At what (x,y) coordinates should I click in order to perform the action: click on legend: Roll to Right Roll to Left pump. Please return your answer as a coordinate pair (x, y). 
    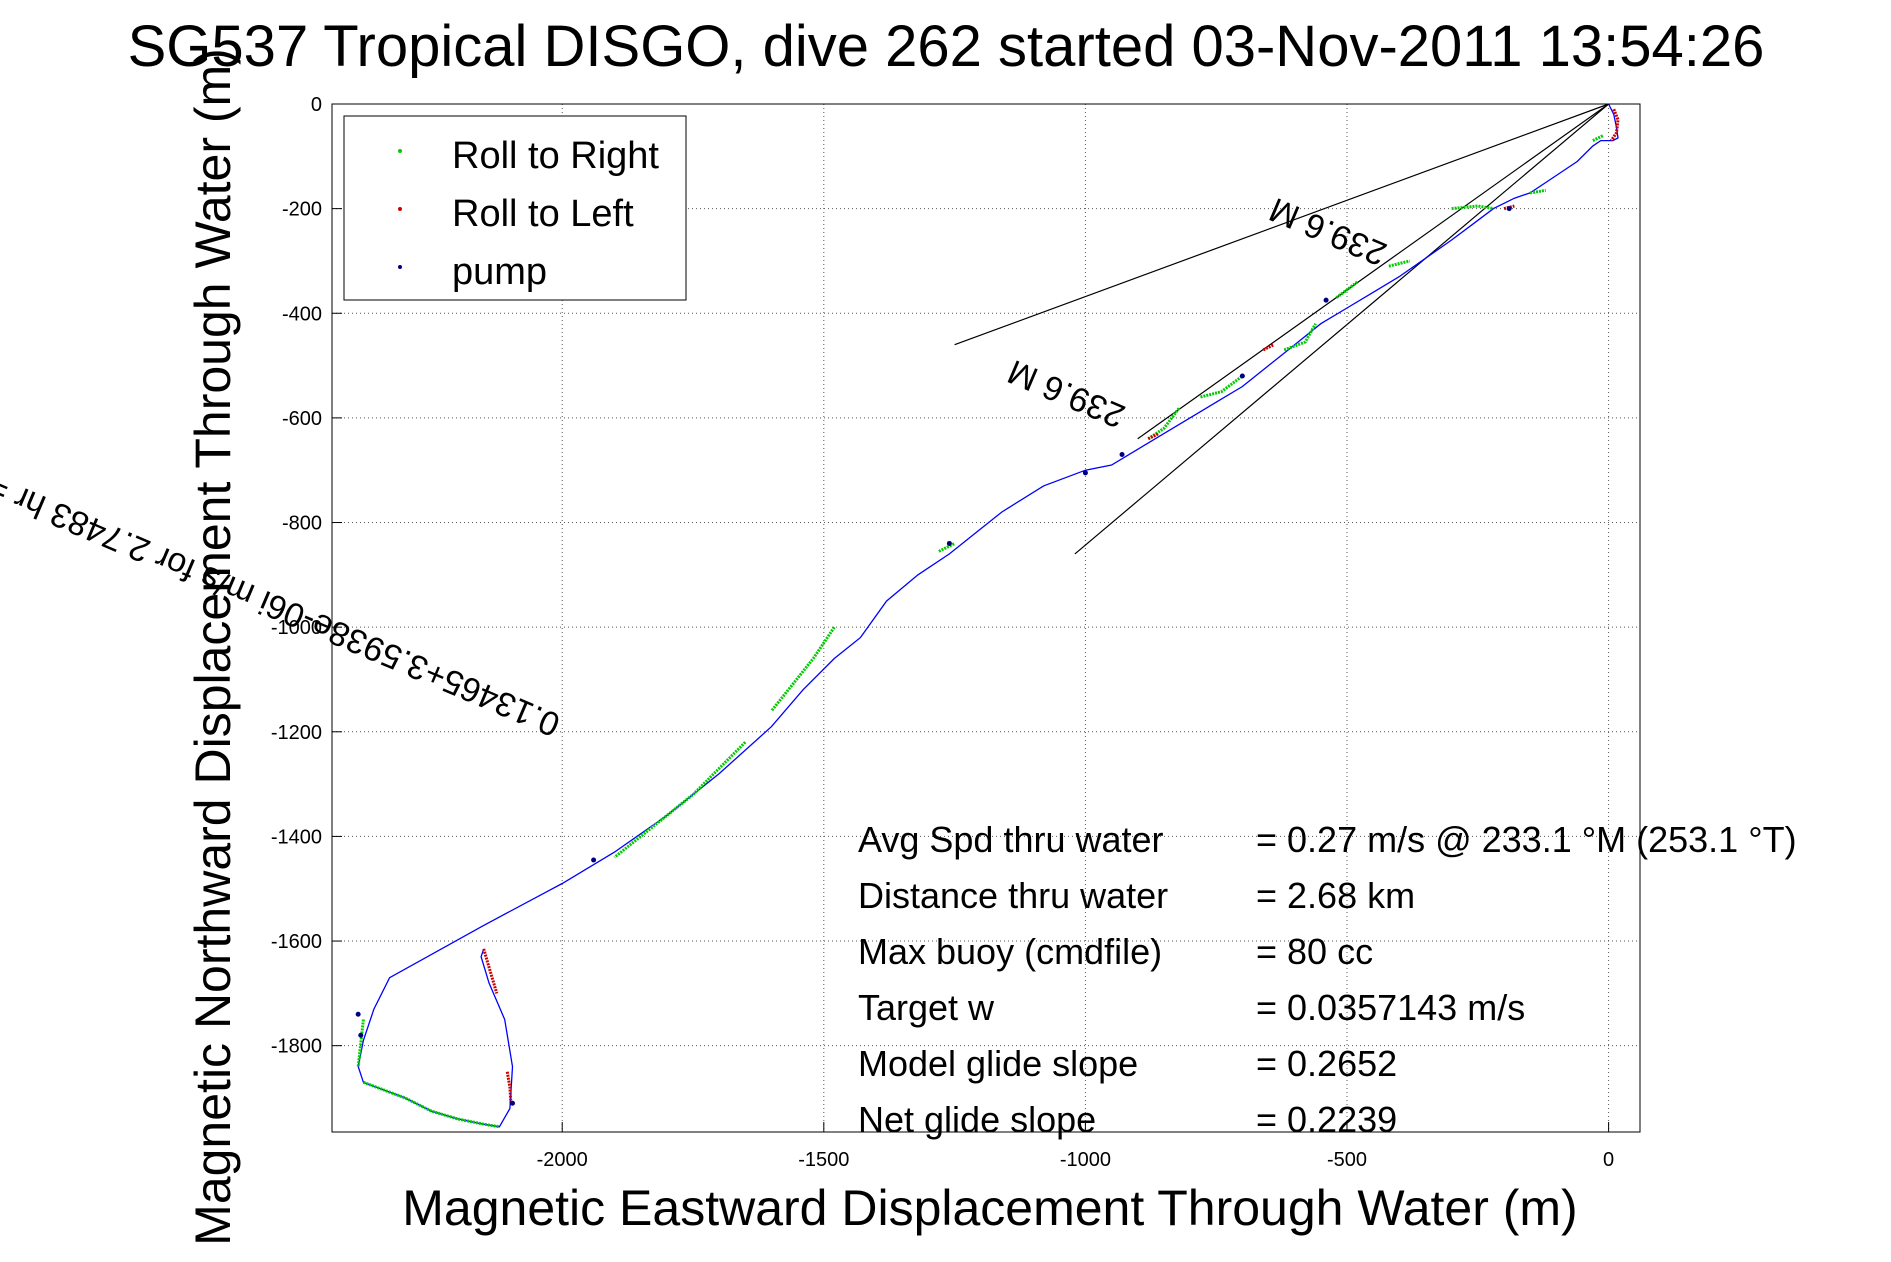
    Looking at the image, I should click on (515, 208).